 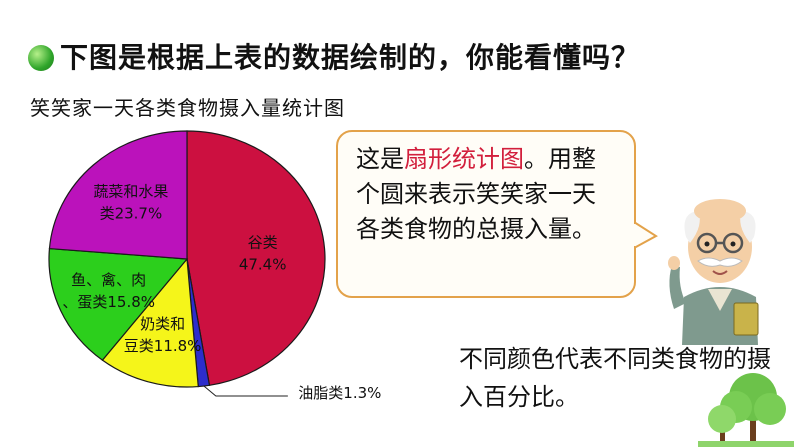 I want to click on bubble-suffix: 。, so click(x=536, y=159).